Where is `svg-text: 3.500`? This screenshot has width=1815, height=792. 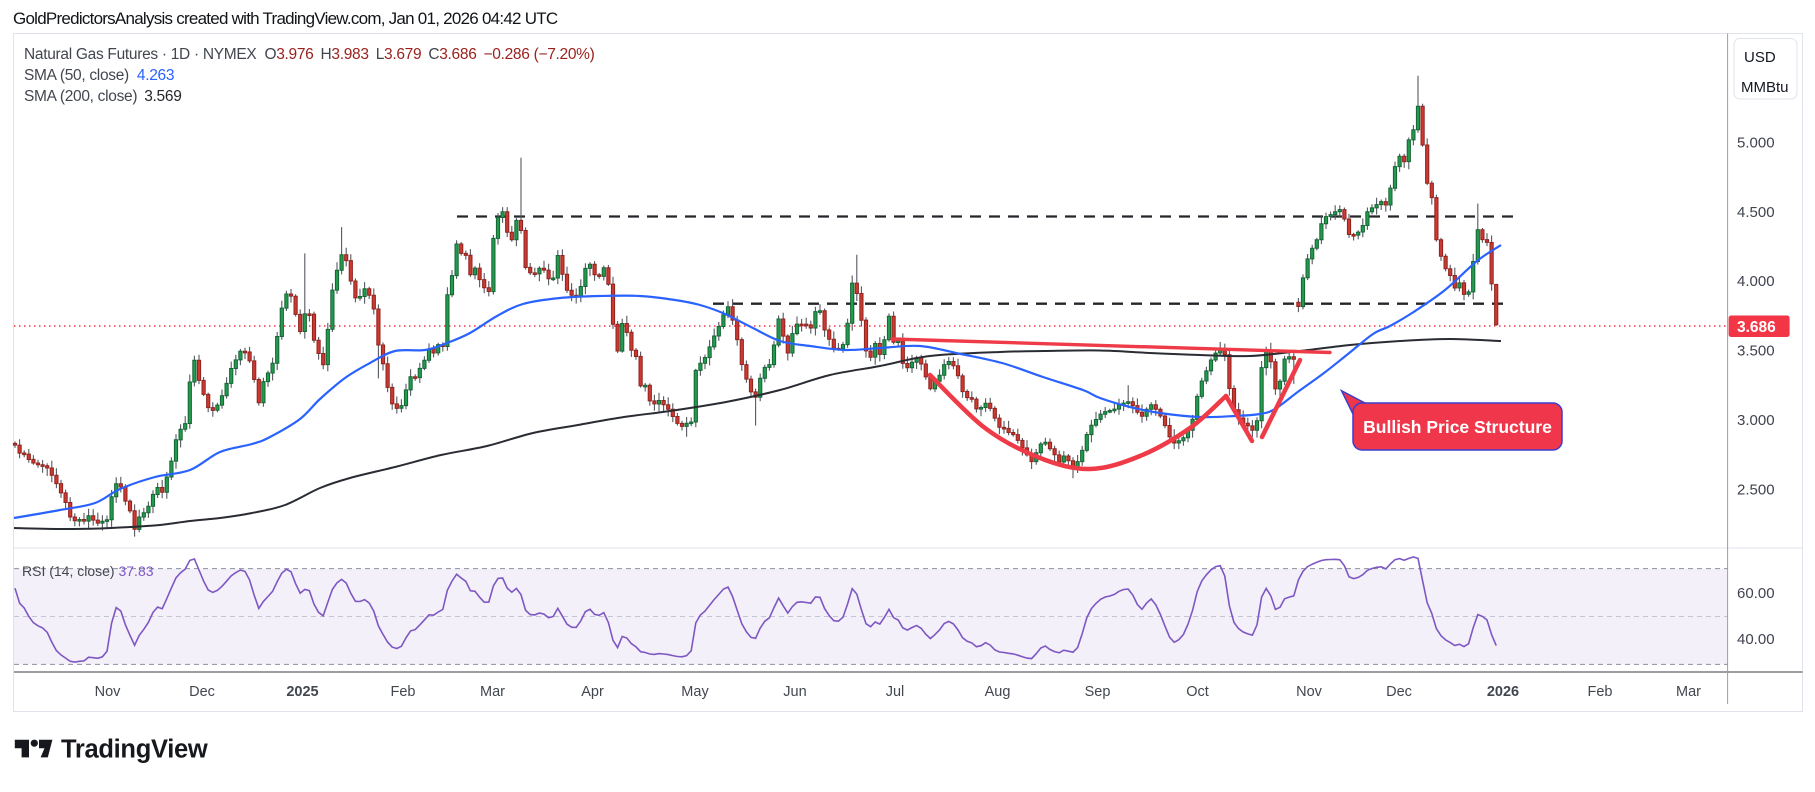
svg-text: 3.500 is located at coordinates (1756, 351).